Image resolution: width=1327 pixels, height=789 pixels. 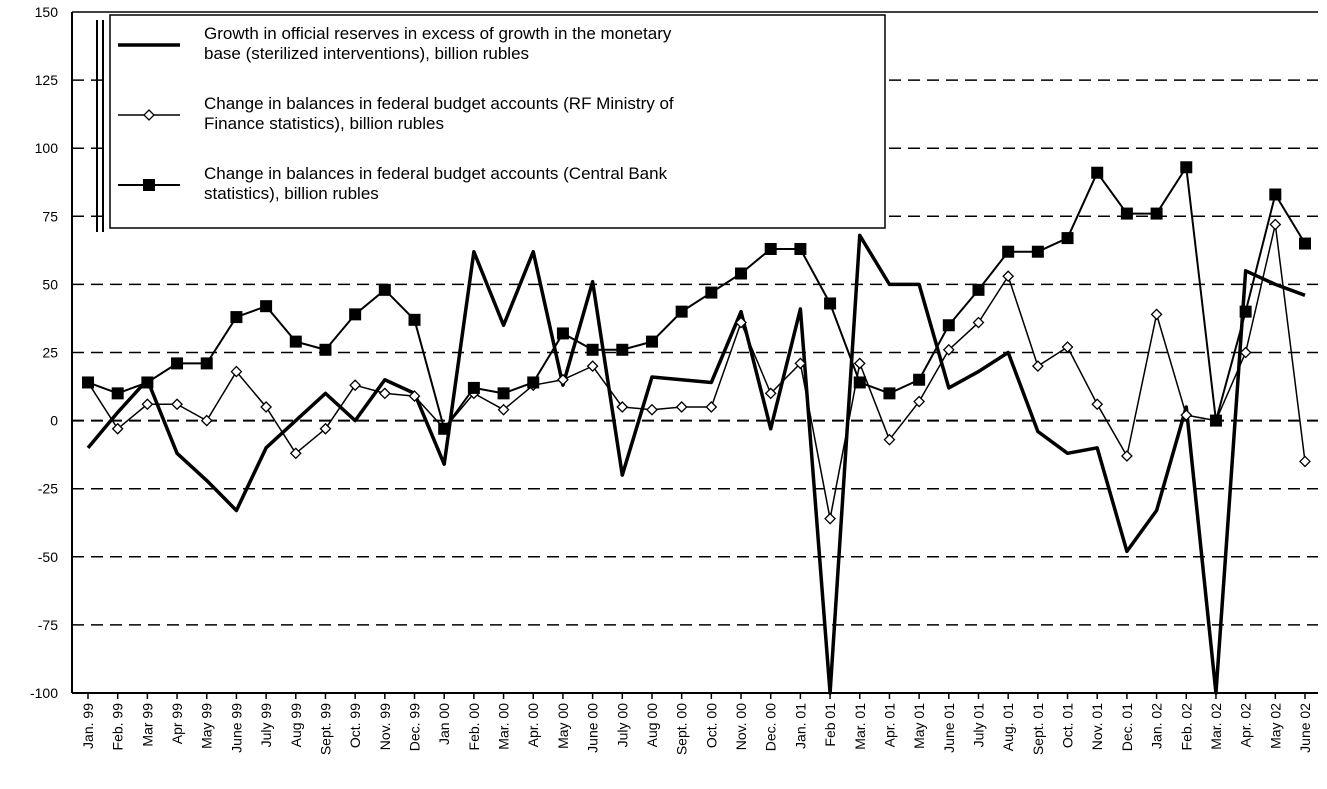 What do you see at coordinates (682, 729) in the screenshot?
I see `x-tick-label: Sept. 00` at bounding box center [682, 729].